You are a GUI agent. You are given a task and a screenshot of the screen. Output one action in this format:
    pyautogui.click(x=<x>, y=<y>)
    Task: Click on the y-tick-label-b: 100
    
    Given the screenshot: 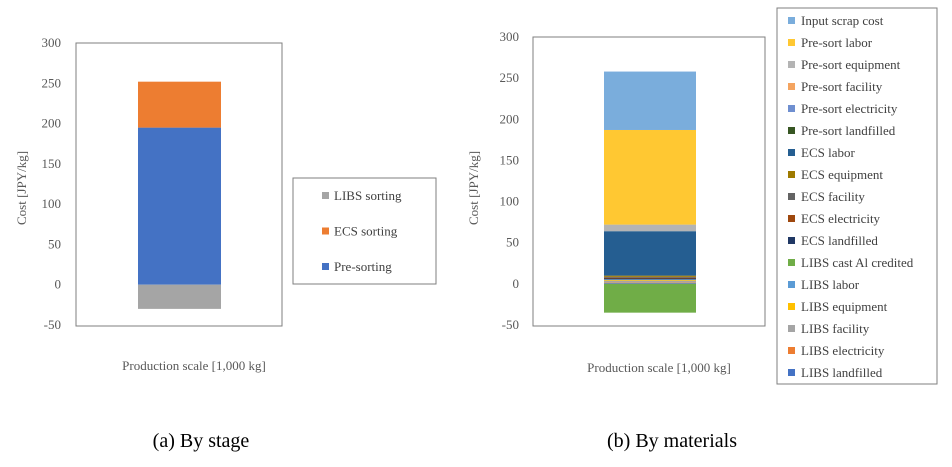 What is the action you would take?
    pyautogui.click(x=510, y=201)
    